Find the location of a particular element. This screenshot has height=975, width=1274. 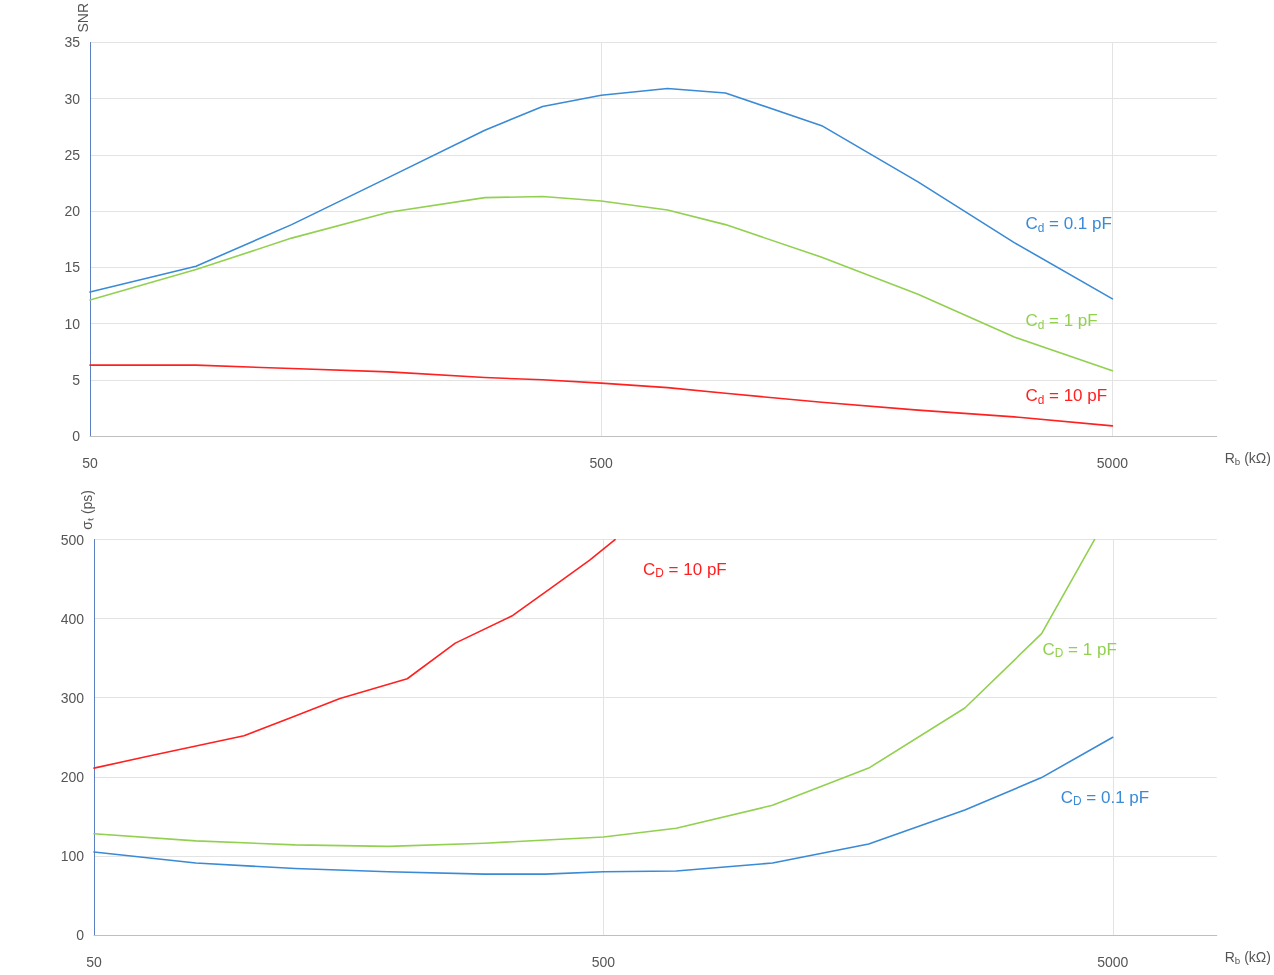

y-axis-title: σₜ (ps) is located at coordinates (87, 510).